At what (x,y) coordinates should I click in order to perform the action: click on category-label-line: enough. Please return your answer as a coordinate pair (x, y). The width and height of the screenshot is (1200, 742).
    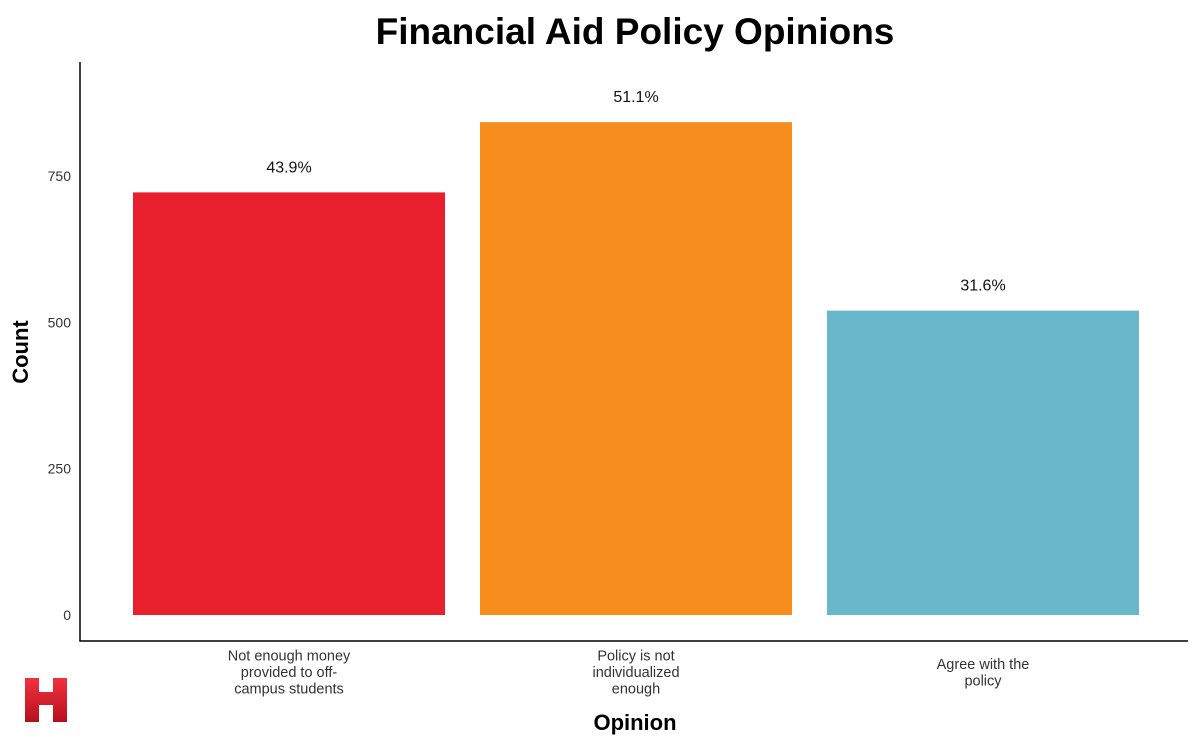
    Looking at the image, I should click on (636, 690).